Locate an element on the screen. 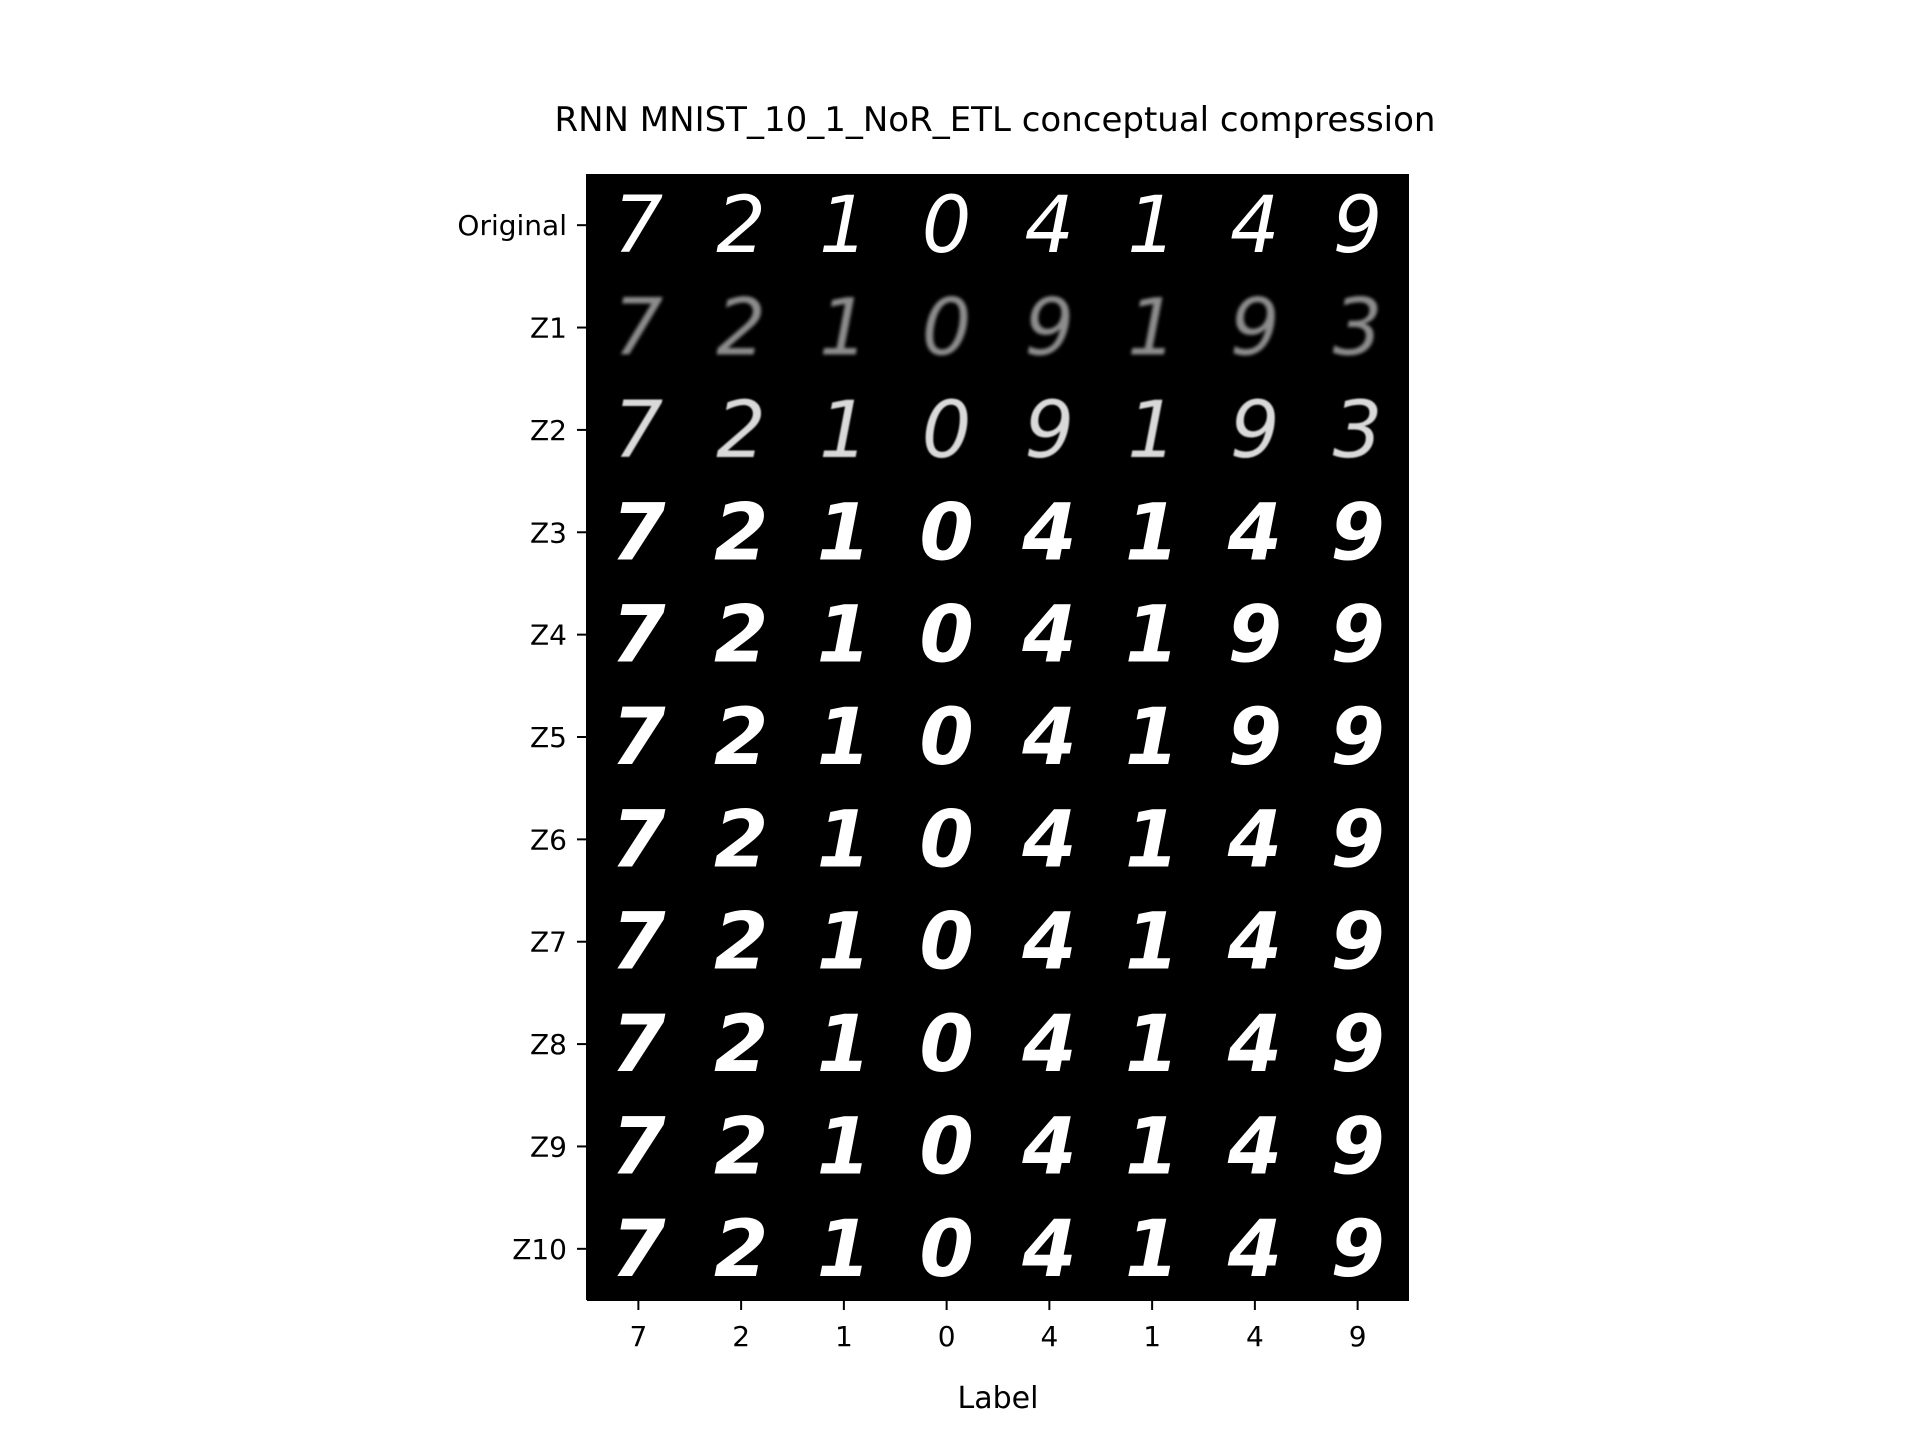 The image size is (1920, 1440). image-cell-r7-c3: 0 is located at coordinates (946, 943).